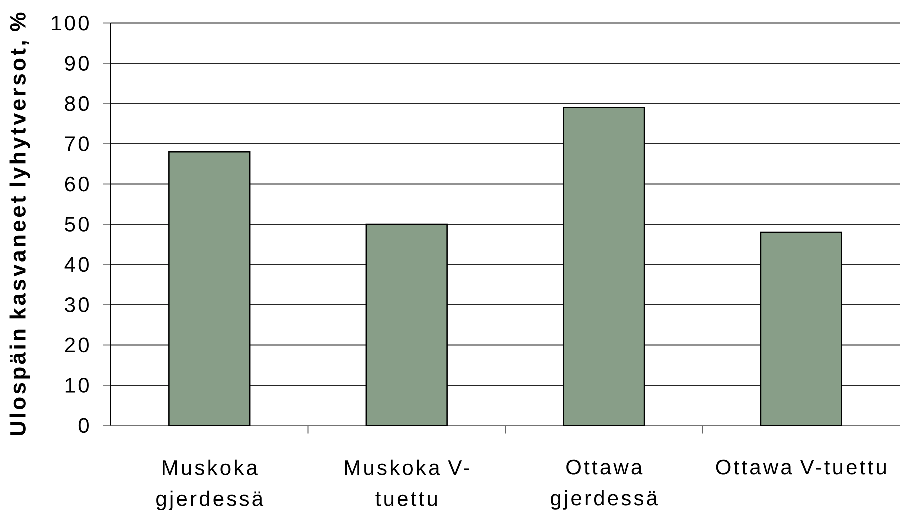 This screenshot has height=516, width=900. What do you see at coordinates (70, 23) in the screenshot?
I see `y-tick-label: 100` at bounding box center [70, 23].